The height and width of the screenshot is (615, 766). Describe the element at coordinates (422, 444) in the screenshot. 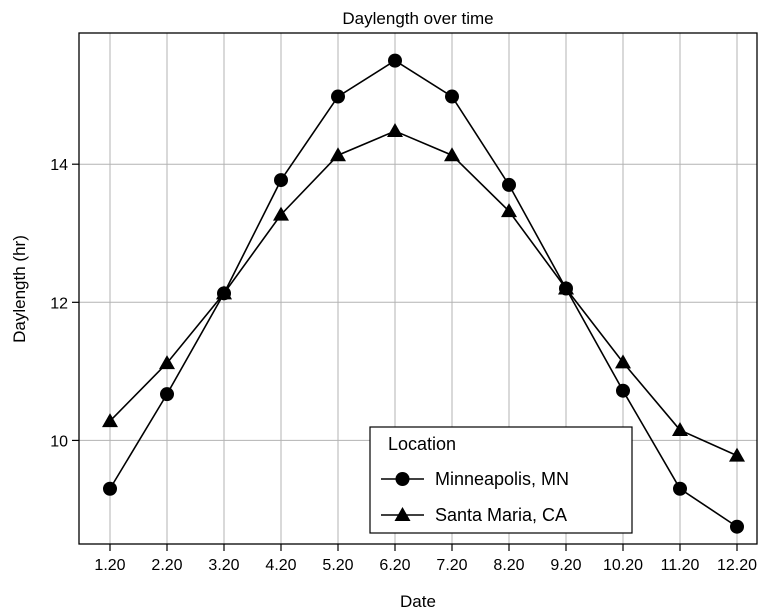

I see `legend-title: Location` at that location.